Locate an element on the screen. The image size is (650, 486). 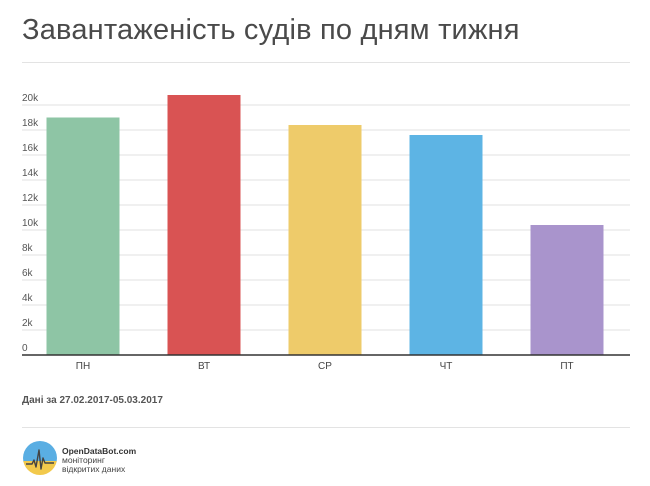
data-period-caption: Дані за 27.02.2017-05.03.2017 is located at coordinates (92, 400).